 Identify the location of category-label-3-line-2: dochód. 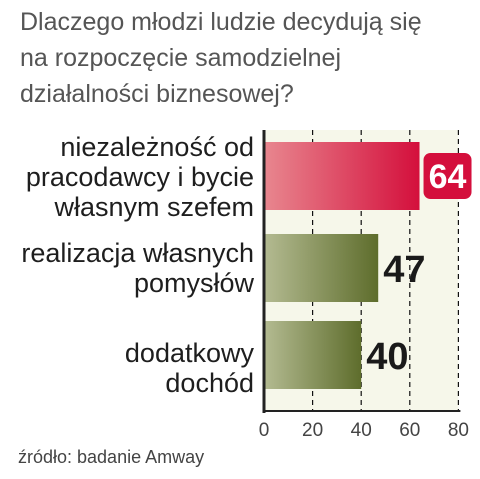
(209, 383).